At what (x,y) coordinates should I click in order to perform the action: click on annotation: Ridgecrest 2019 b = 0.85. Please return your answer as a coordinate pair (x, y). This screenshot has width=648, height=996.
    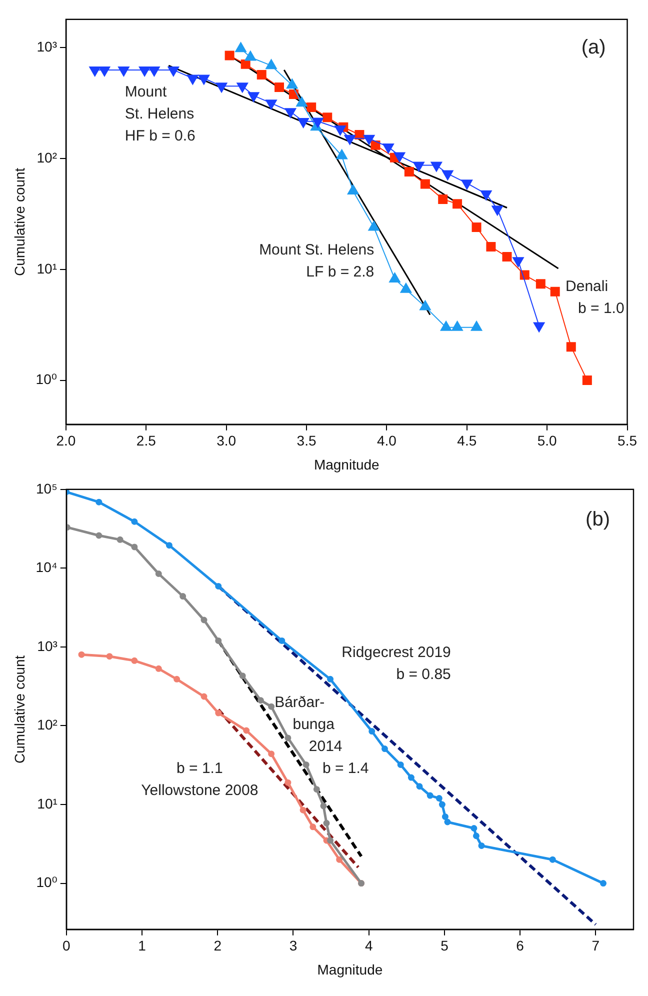
    Looking at the image, I should click on (396, 664).